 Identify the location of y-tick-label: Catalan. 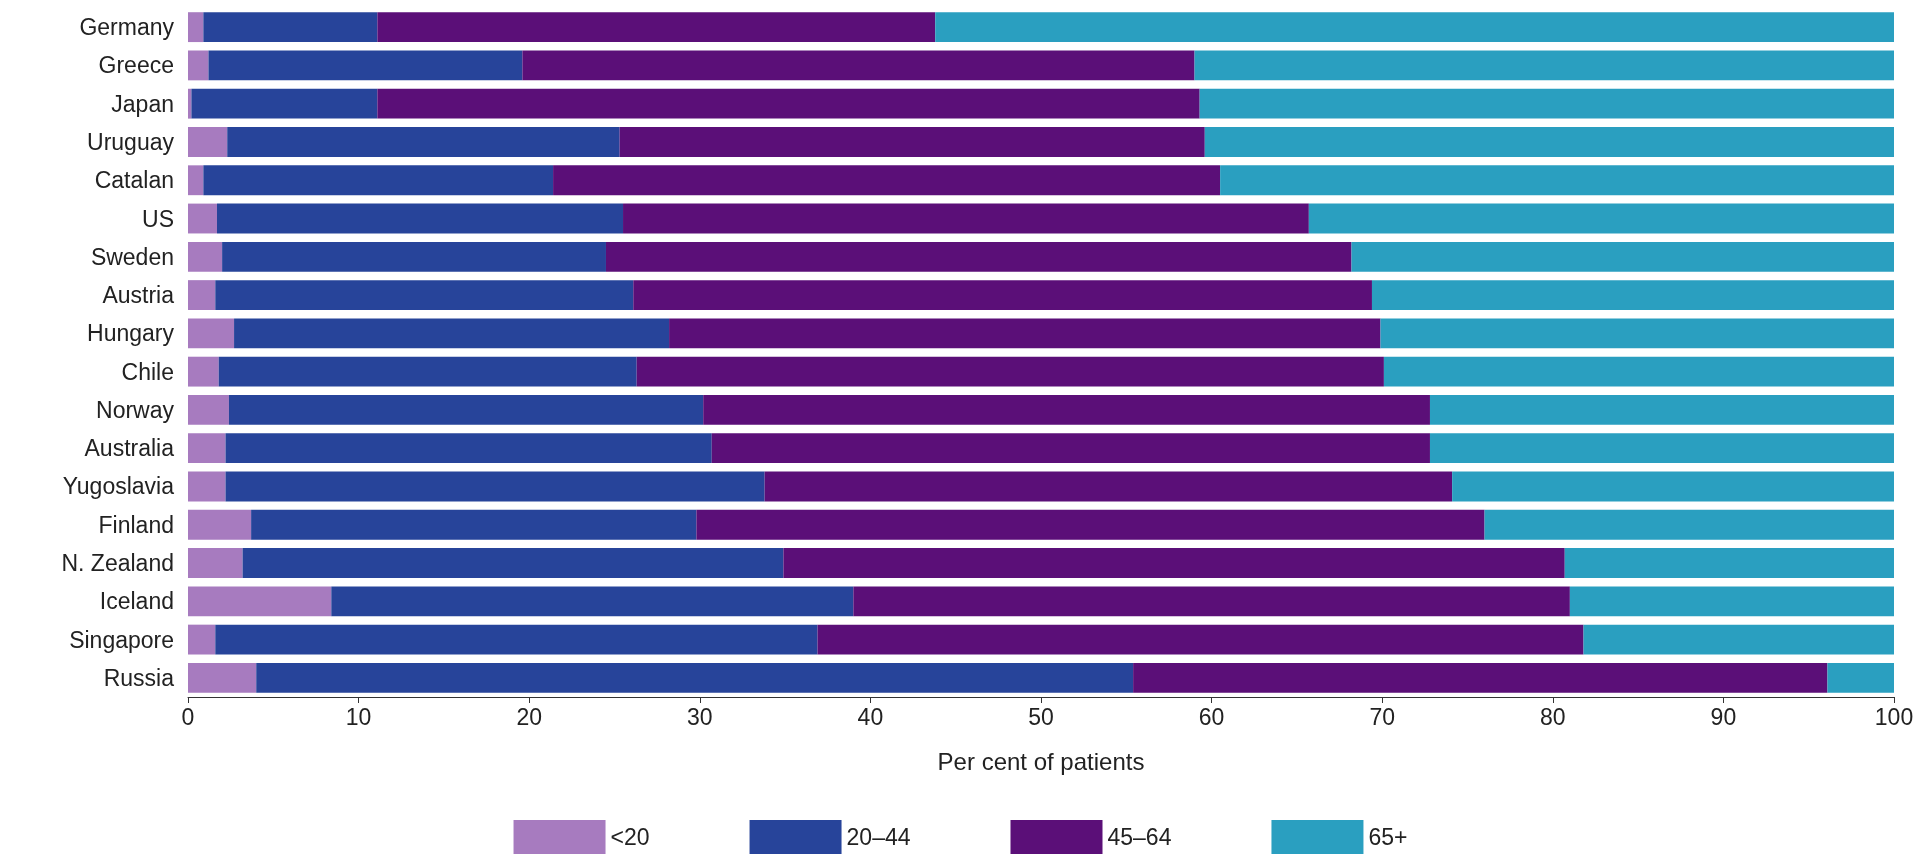
(134, 180).